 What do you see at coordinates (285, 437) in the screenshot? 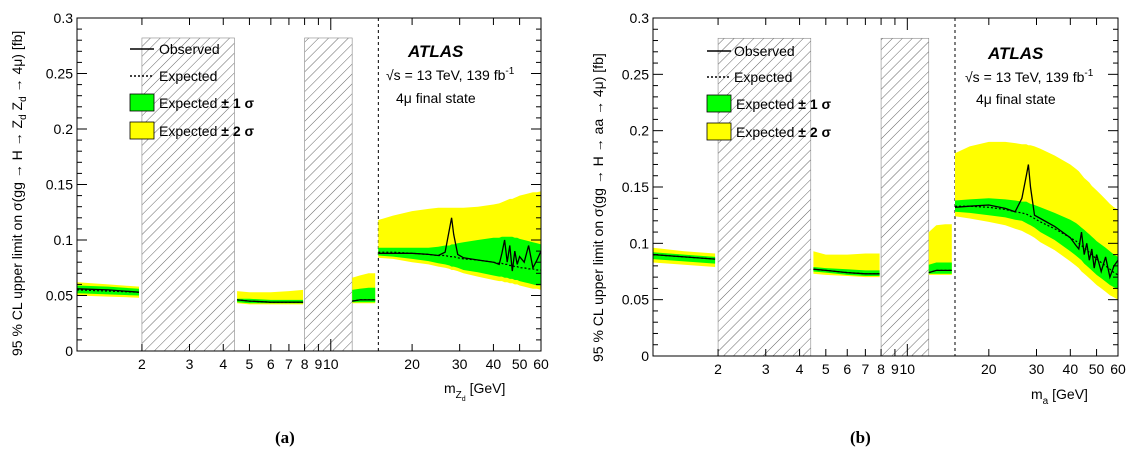
I see `panel-label-a: (a)` at bounding box center [285, 437].